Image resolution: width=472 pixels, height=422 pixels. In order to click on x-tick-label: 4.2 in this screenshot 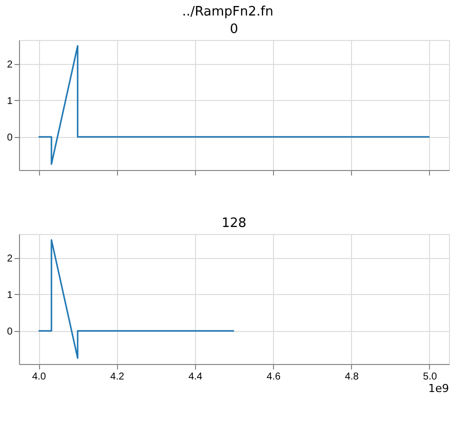, I will do `click(117, 377)`.